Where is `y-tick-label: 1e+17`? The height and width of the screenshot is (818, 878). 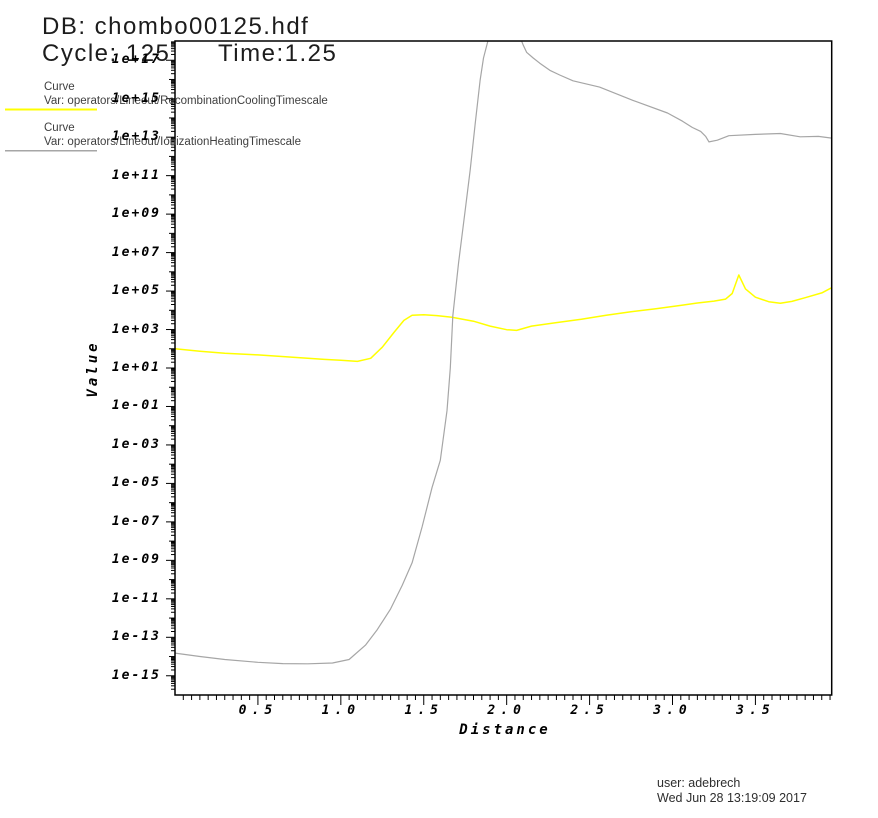
y-tick-label: 1e+17 is located at coordinates (136, 60).